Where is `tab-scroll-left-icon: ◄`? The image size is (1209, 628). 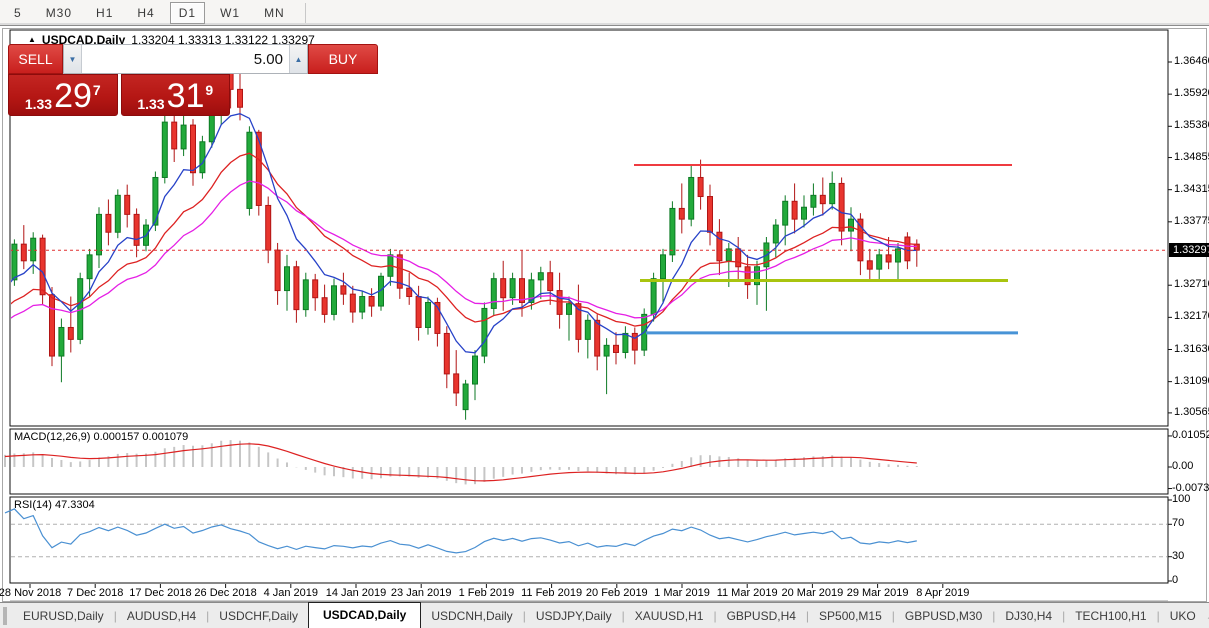
tab-scroll-left-icon: ◄ is located at coordinates (1207, 618).